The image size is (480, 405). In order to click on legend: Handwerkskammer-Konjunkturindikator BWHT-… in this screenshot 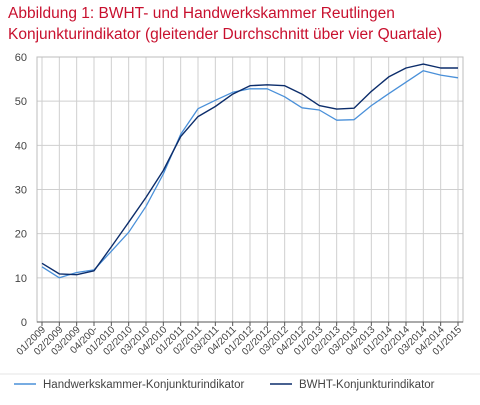, I will do `click(240, 382)`.